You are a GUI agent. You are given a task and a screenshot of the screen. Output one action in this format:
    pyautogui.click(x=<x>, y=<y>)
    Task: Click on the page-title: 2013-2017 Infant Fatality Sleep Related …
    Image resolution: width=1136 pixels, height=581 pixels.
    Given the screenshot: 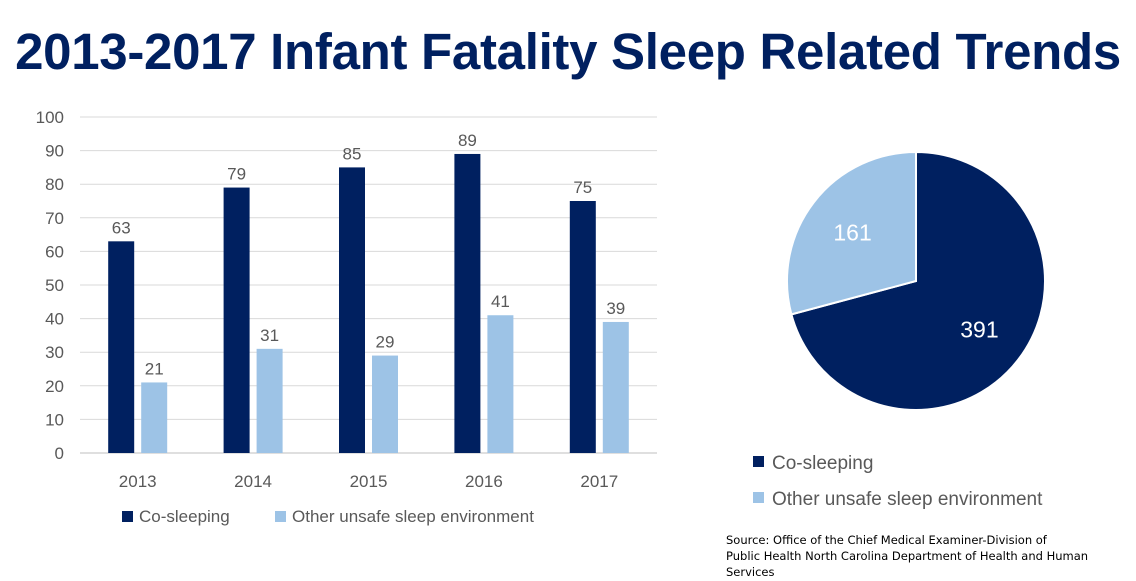 What is the action you would take?
    pyautogui.click(x=568, y=51)
    